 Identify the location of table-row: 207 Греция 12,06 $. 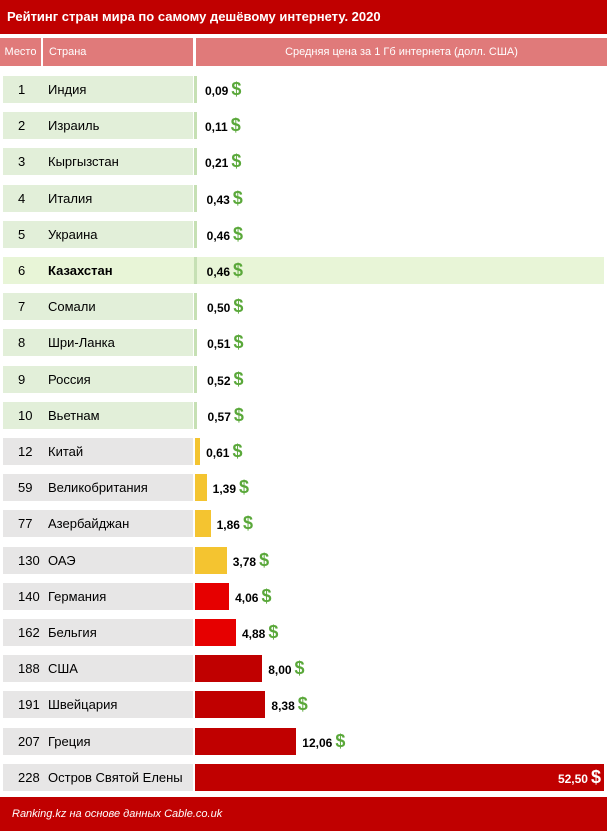
(303, 741).